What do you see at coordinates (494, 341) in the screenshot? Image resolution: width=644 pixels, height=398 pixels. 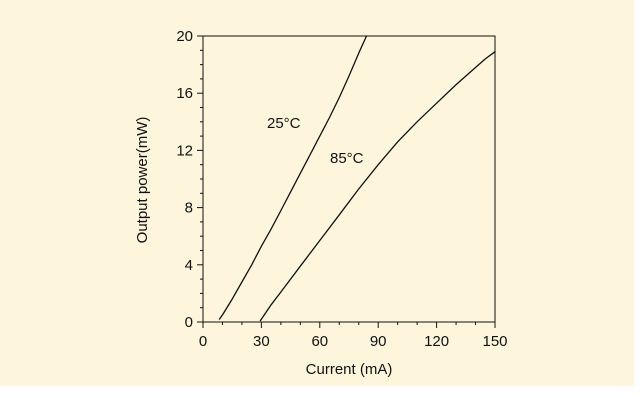 I see `x-tick-label: 150` at bounding box center [494, 341].